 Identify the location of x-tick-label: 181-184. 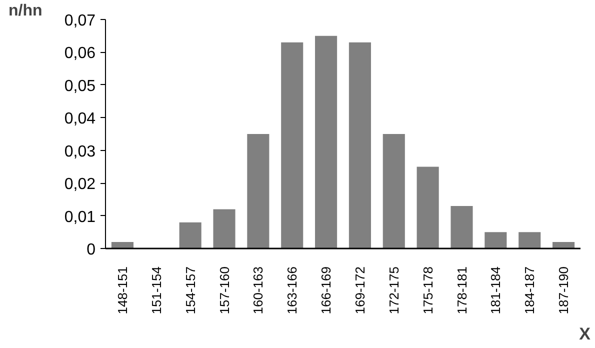
(496, 290).